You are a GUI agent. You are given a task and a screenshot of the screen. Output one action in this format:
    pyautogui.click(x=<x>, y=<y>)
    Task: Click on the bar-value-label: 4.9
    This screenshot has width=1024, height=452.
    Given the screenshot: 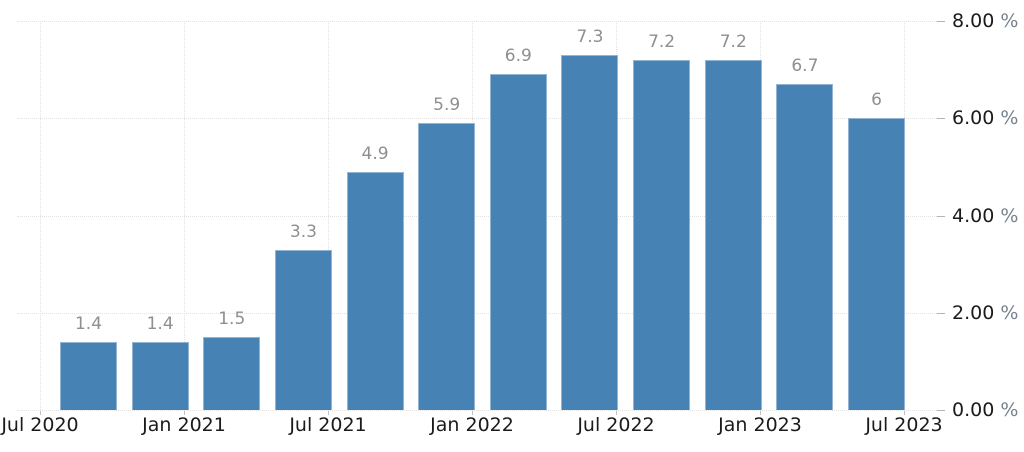 What is the action you would take?
    pyautogui.click(x=375, y=153)
    